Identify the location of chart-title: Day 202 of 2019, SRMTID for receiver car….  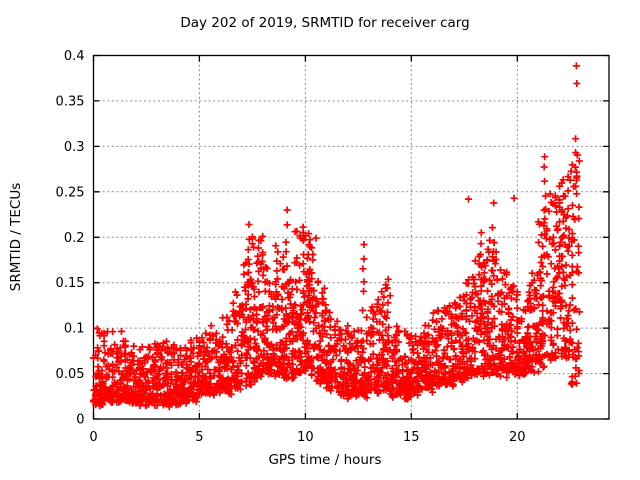
(325, 23).